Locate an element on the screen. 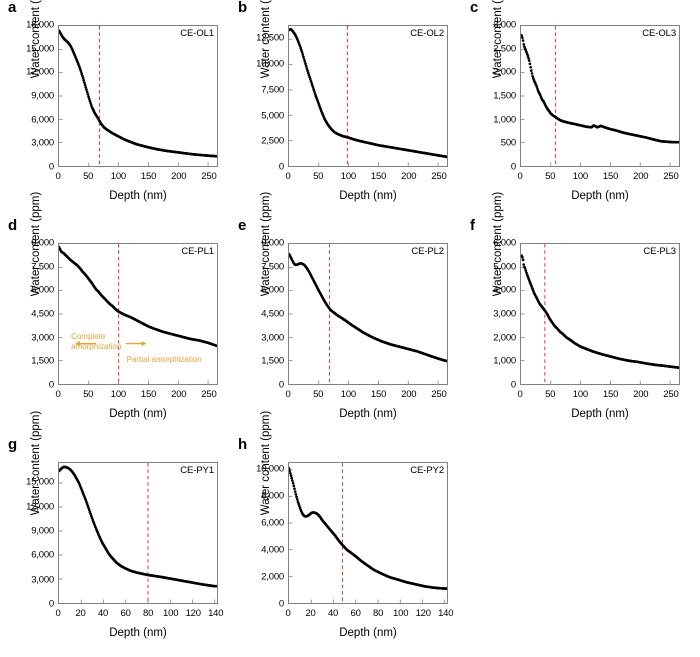 The height and width of the screenshot is (657, 700). y-tick-label: 15,000 is located at coordinates (40, 482).